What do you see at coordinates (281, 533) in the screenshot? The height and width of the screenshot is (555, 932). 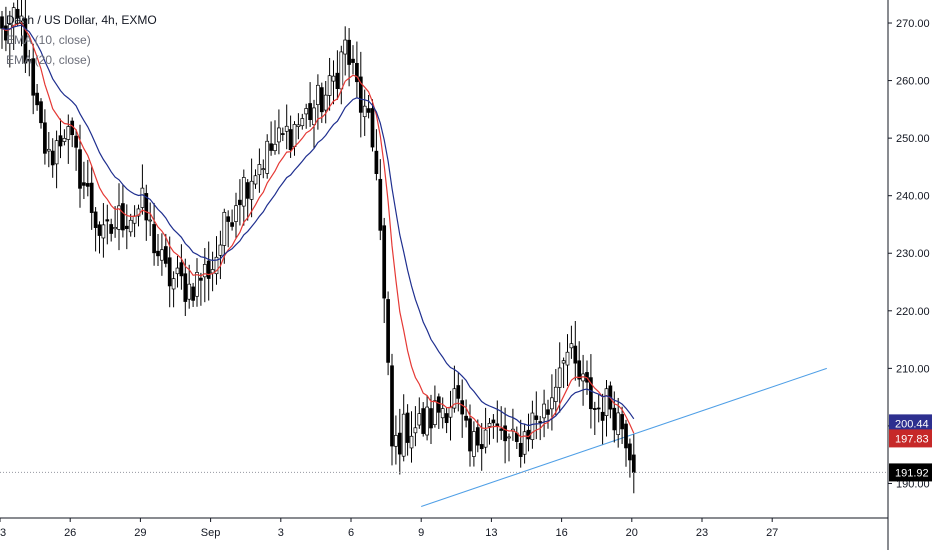 I see `x-tick-label-4: 3` at bounding box center [281, 533].